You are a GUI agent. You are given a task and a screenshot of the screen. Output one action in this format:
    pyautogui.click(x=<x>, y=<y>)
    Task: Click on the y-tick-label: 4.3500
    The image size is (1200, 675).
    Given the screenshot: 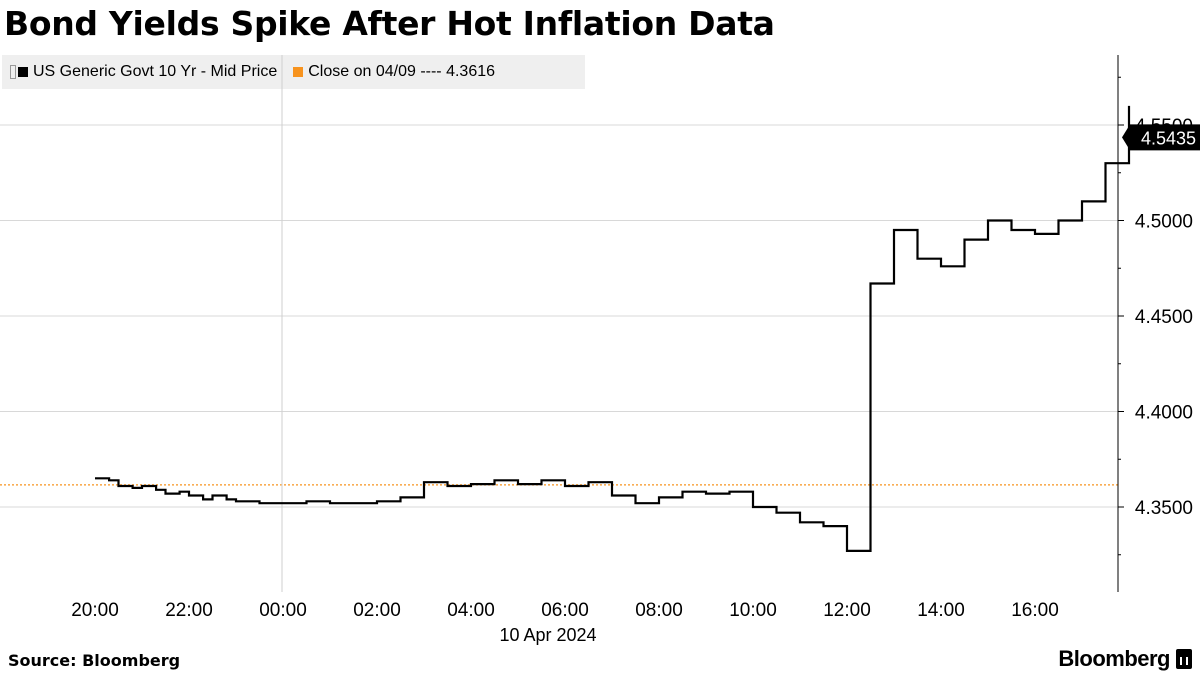 What is the action you would take?
    pyautogui.click(x=1164, y=508)
    